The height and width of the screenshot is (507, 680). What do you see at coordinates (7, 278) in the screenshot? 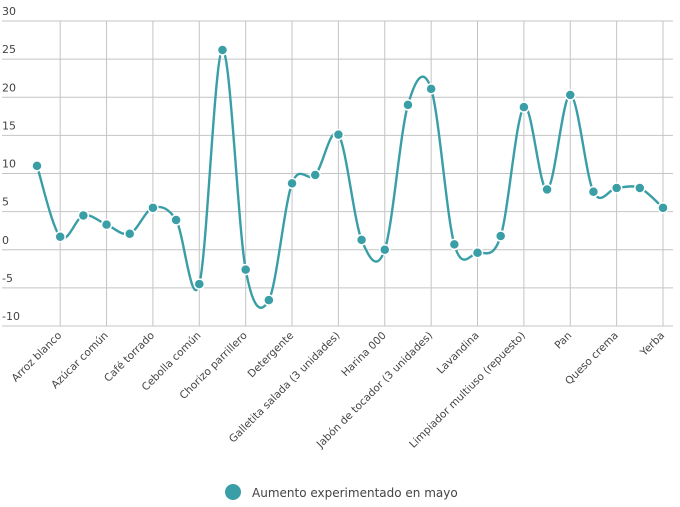
I see `y-tick-label: -5` at bounding box center [7, 278].